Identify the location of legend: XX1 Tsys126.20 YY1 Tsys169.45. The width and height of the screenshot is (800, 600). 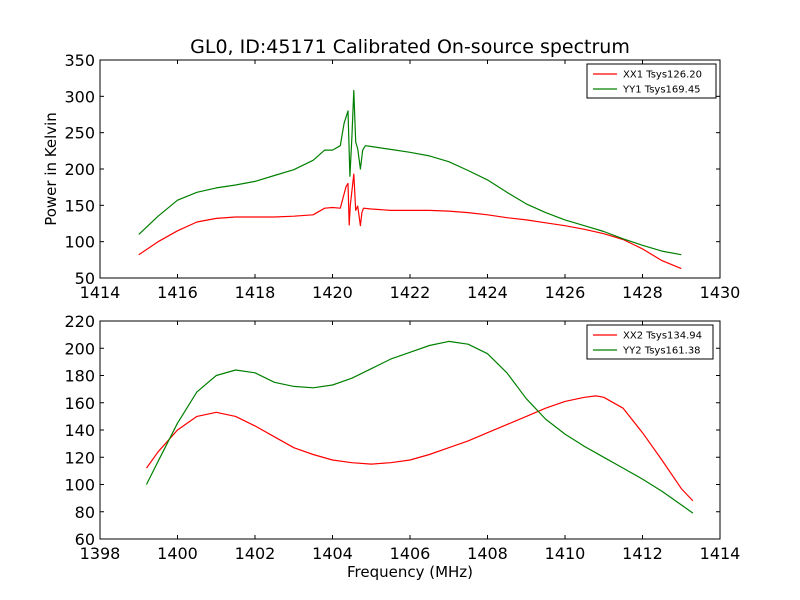
(651, 81).